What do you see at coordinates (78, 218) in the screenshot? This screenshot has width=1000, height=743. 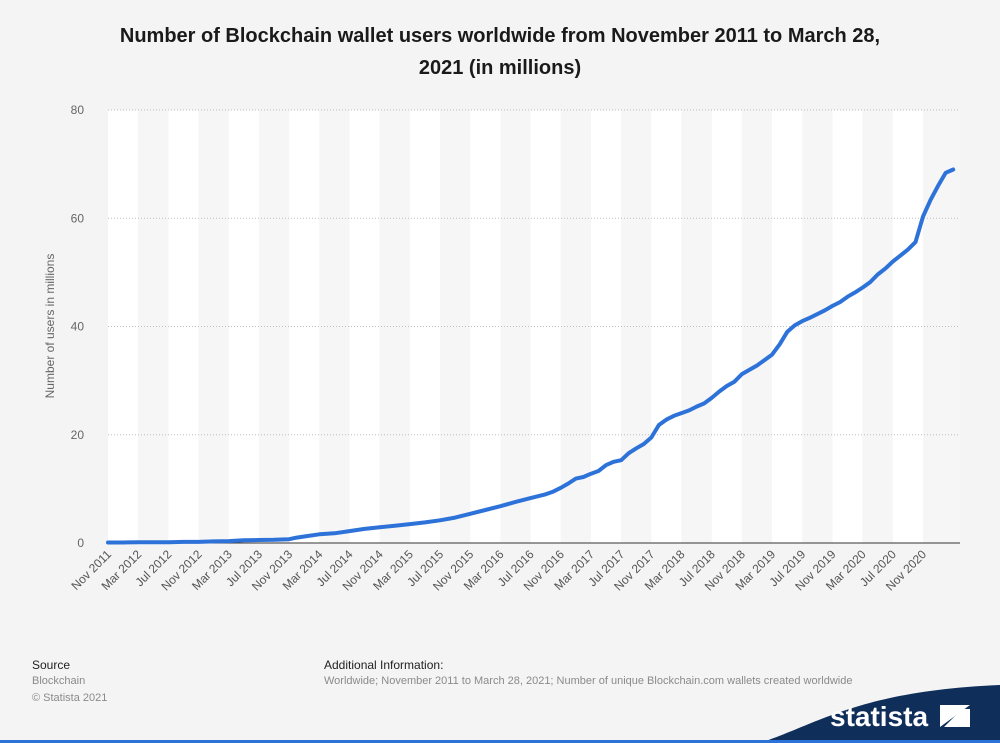 I see `y-tick-label: 60` at bounding box center [78, 218].